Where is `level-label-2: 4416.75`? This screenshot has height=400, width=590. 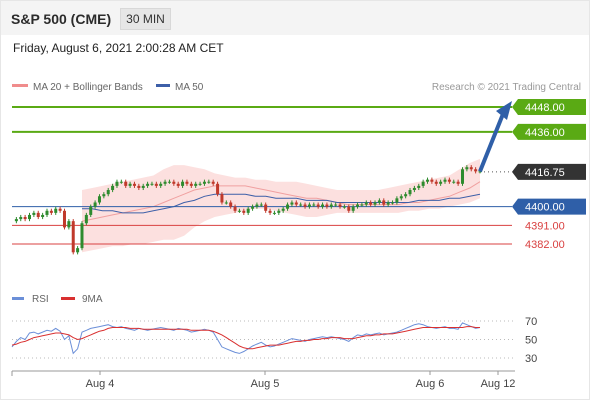 level-label-2: 4416.75 is located at coordinates (545, 173).